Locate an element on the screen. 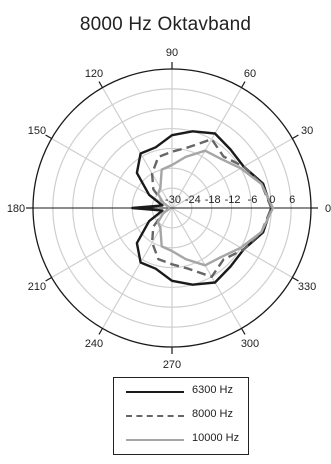 The width and height of the screenshot is (331, 464). chart-title: 8000 Hz Oktavband is located at coordinates (165, 24).